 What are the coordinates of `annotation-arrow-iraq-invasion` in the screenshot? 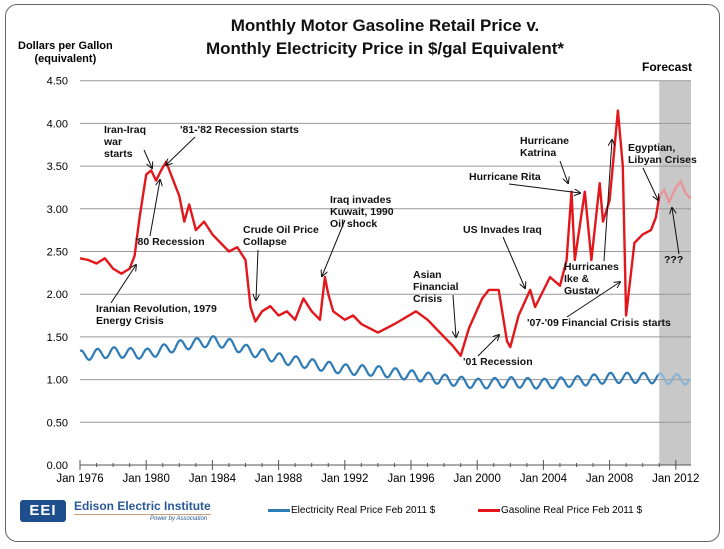 It's located at (513, 262).